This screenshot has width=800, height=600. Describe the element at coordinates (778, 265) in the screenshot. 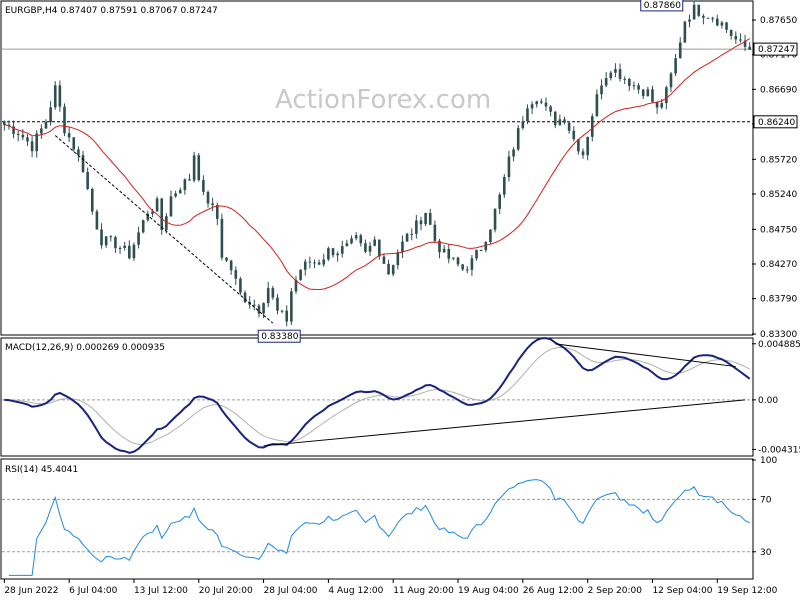

I see `price-tick-label: 0.84270` at that location.